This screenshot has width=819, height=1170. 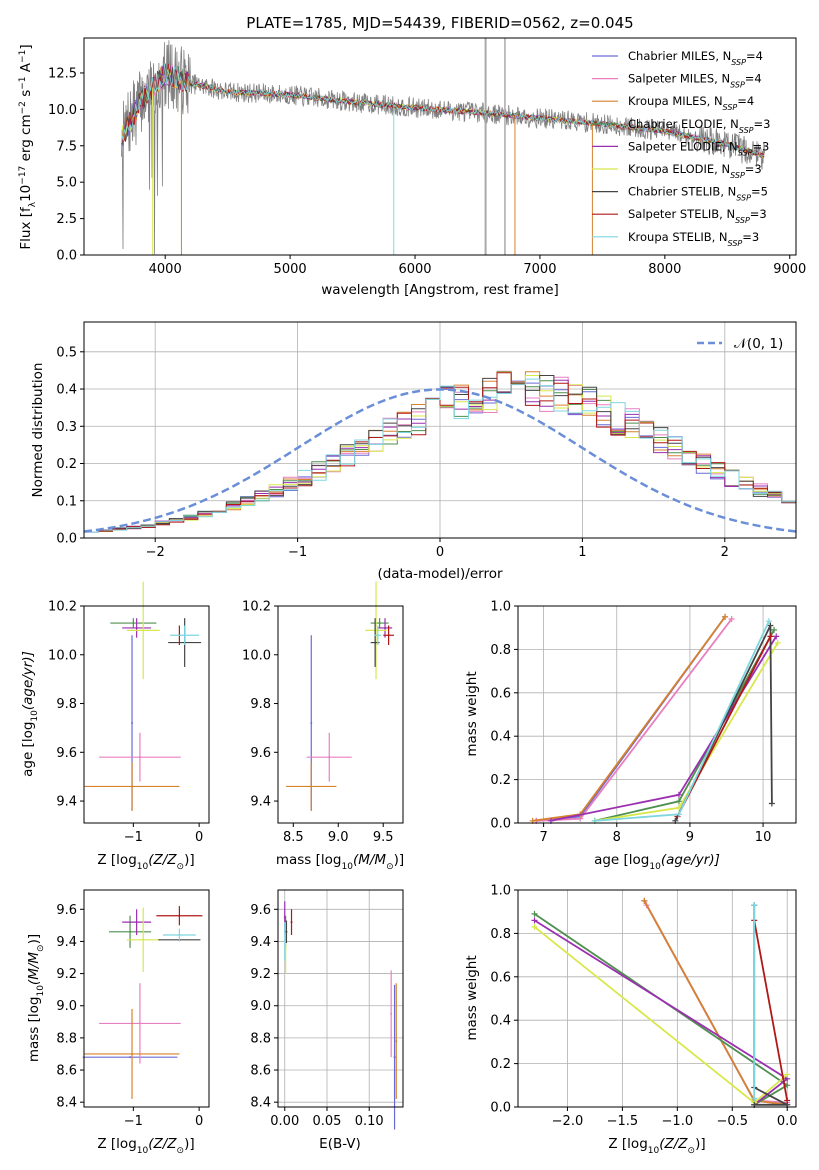 What do you see at coordinates (340, 714) in the screenshot?
I see `age-vs-mass-frame` at bounding box center [340, 714].